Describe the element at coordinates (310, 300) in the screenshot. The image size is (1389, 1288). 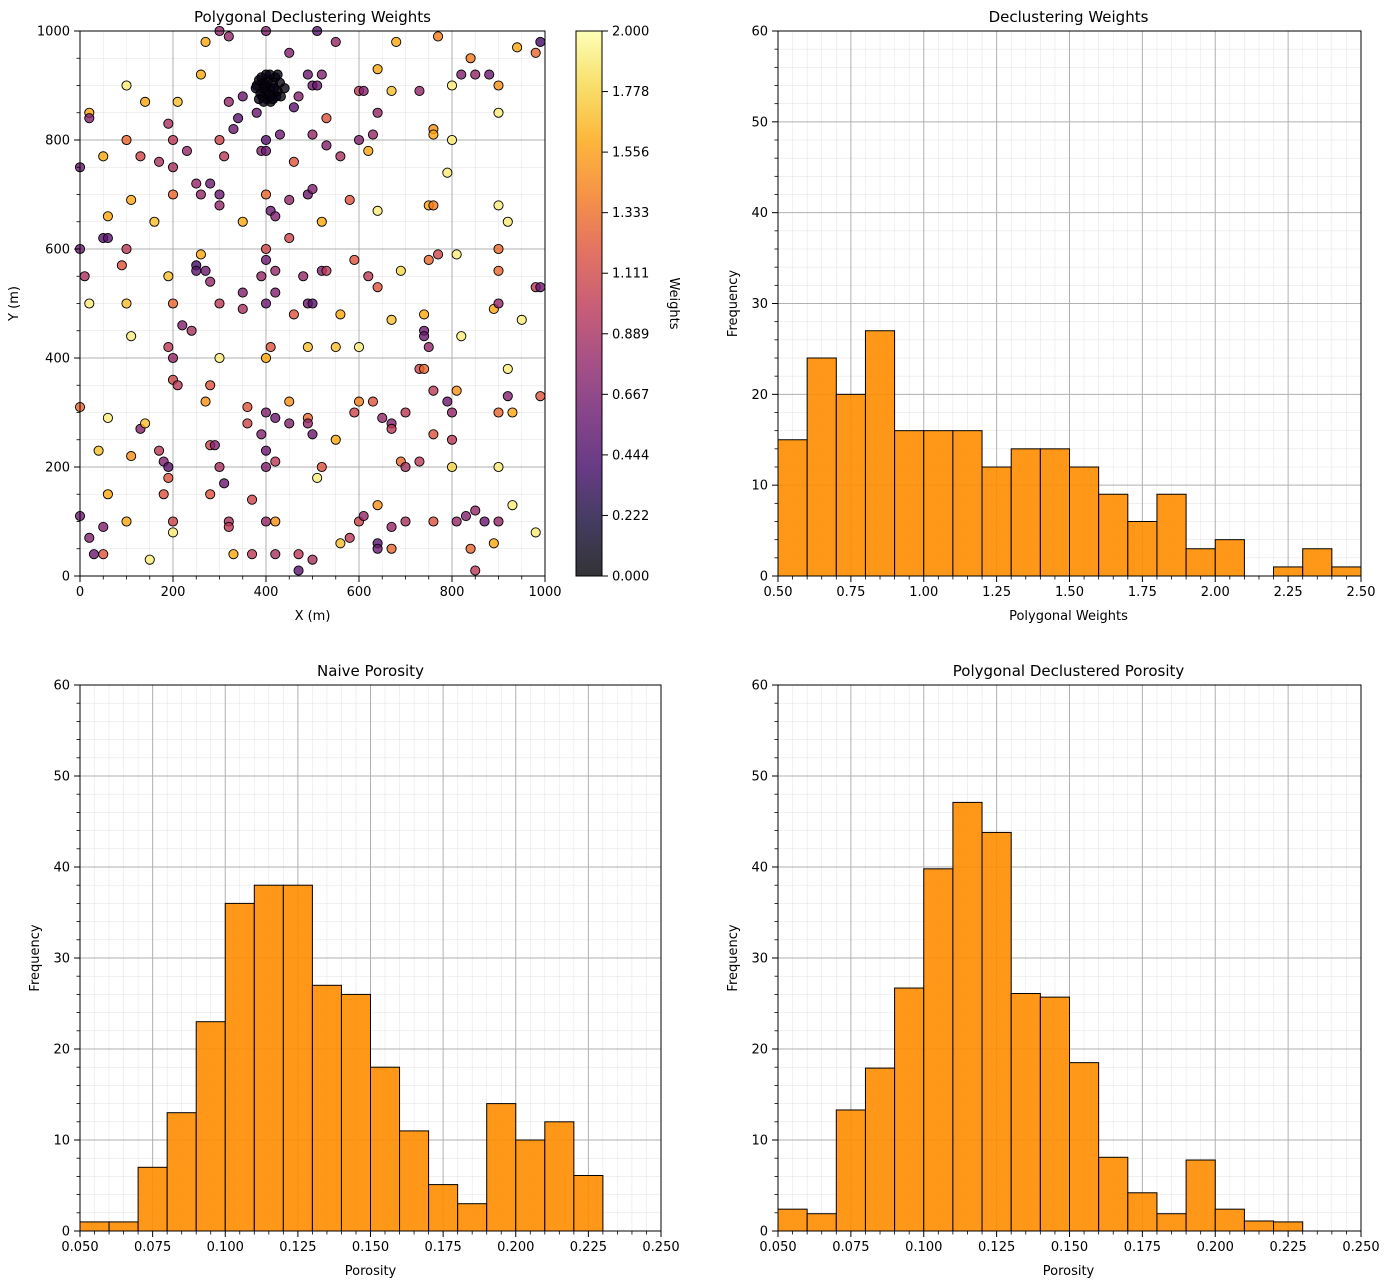
I see `weights-map-points` at that location.